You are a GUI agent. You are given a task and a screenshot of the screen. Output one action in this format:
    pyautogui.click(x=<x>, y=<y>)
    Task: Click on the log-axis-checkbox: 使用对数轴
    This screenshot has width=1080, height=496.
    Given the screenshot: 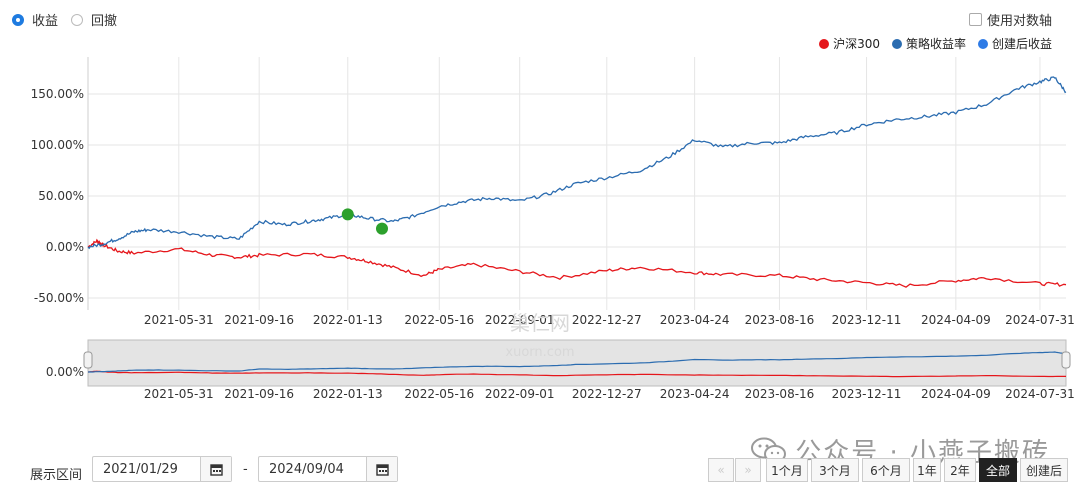 What is the action you would take?
    pyautogui.click(x=1010, y=19)
    